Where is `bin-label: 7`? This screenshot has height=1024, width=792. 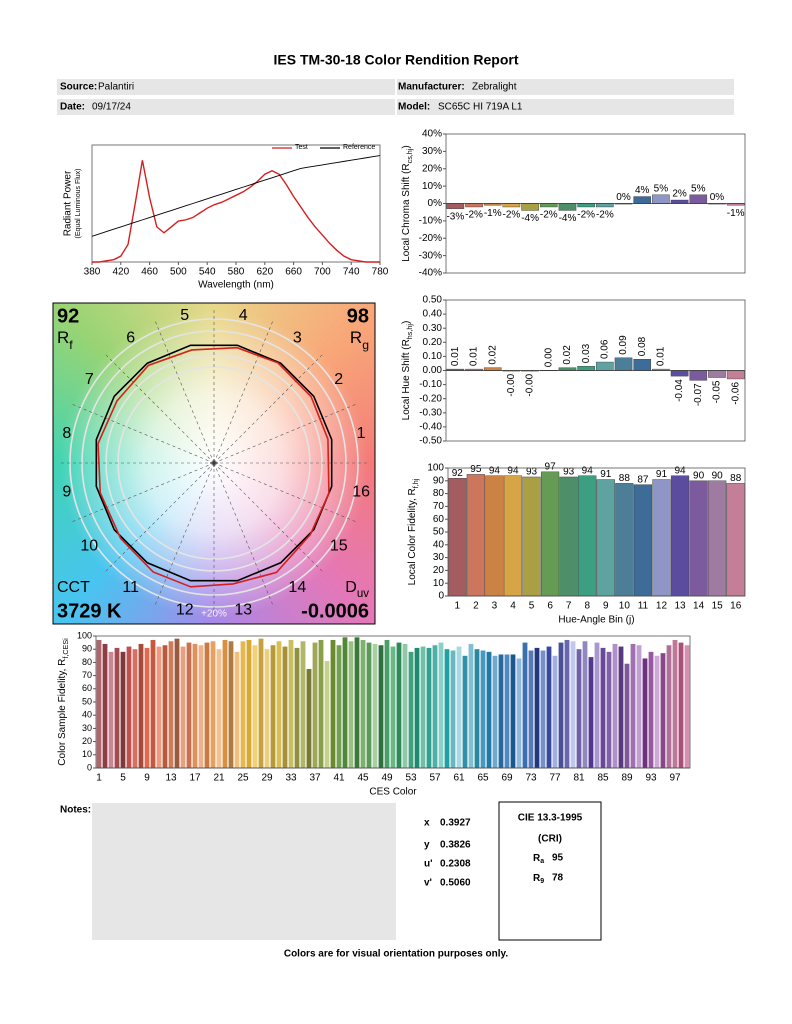 bin-label: 7 is located at coordinates (89, 379).